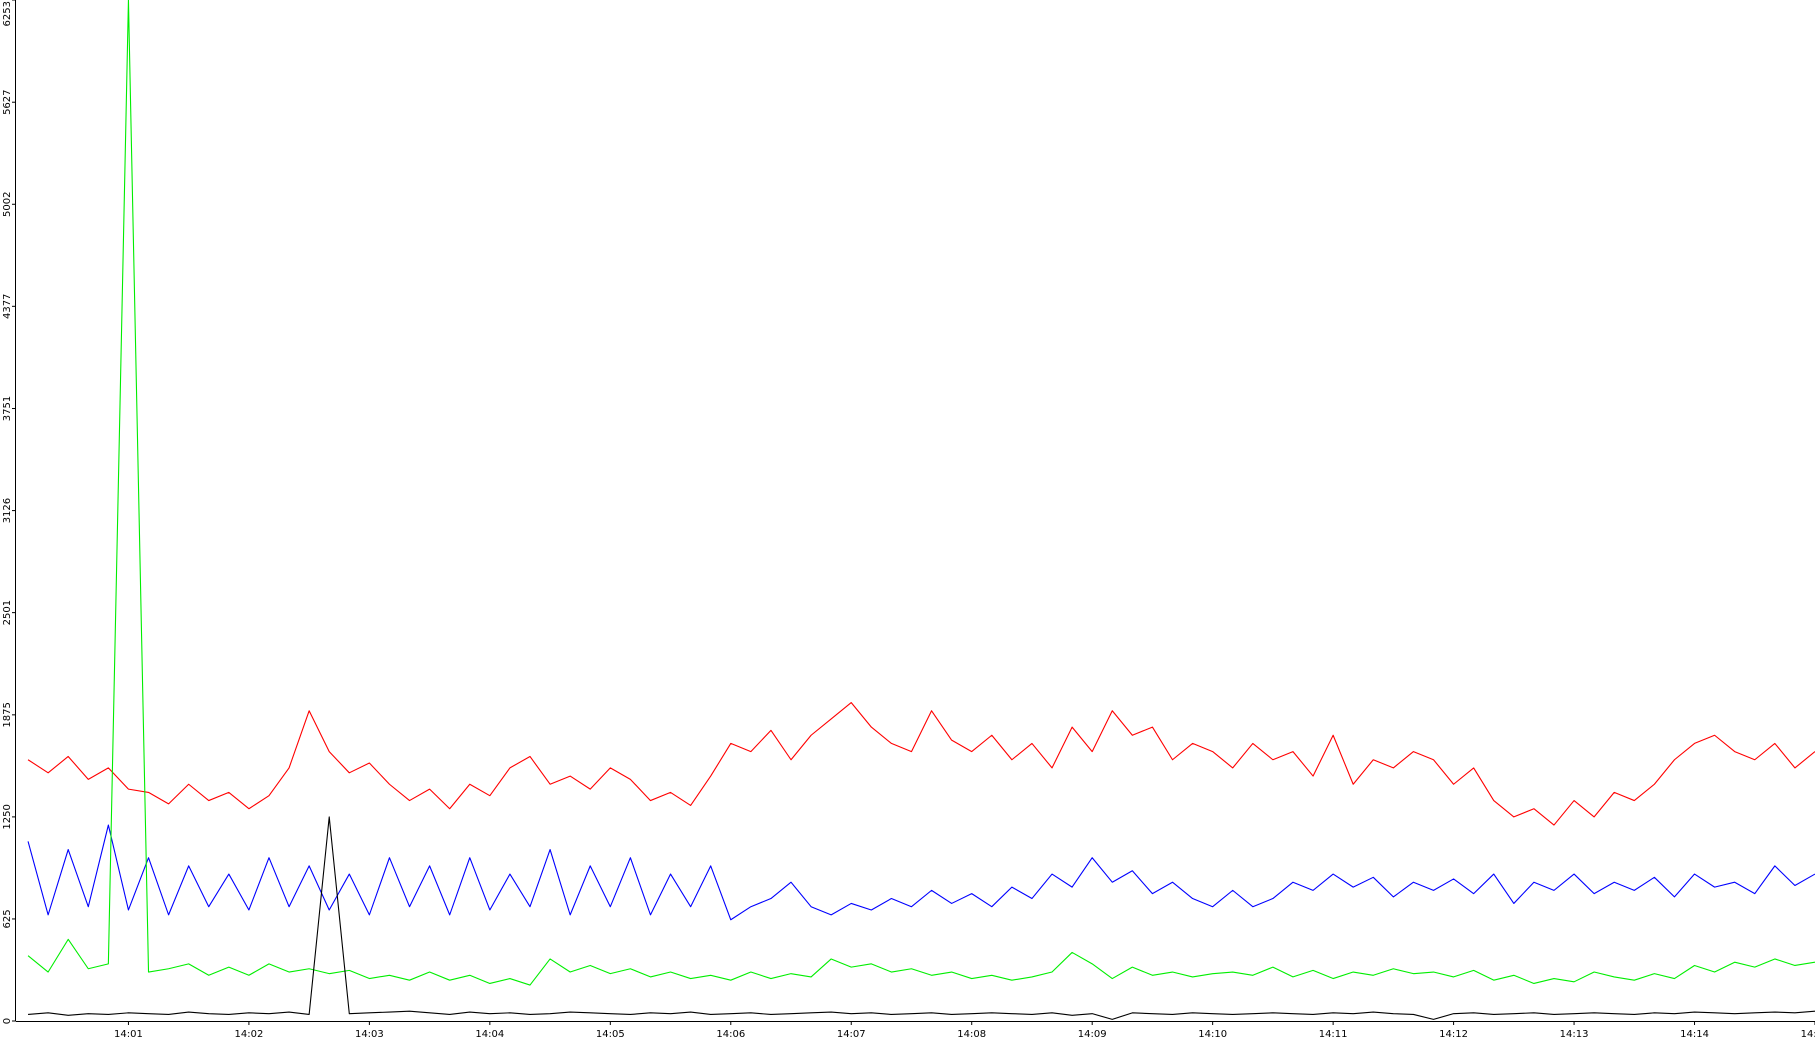 Image resolution: width=1815 pixels, height=1039 pixels. Describe the element at coordinates (1333, 1034) in the screenshot. I see `x-tick-label: 14:11` at that location.